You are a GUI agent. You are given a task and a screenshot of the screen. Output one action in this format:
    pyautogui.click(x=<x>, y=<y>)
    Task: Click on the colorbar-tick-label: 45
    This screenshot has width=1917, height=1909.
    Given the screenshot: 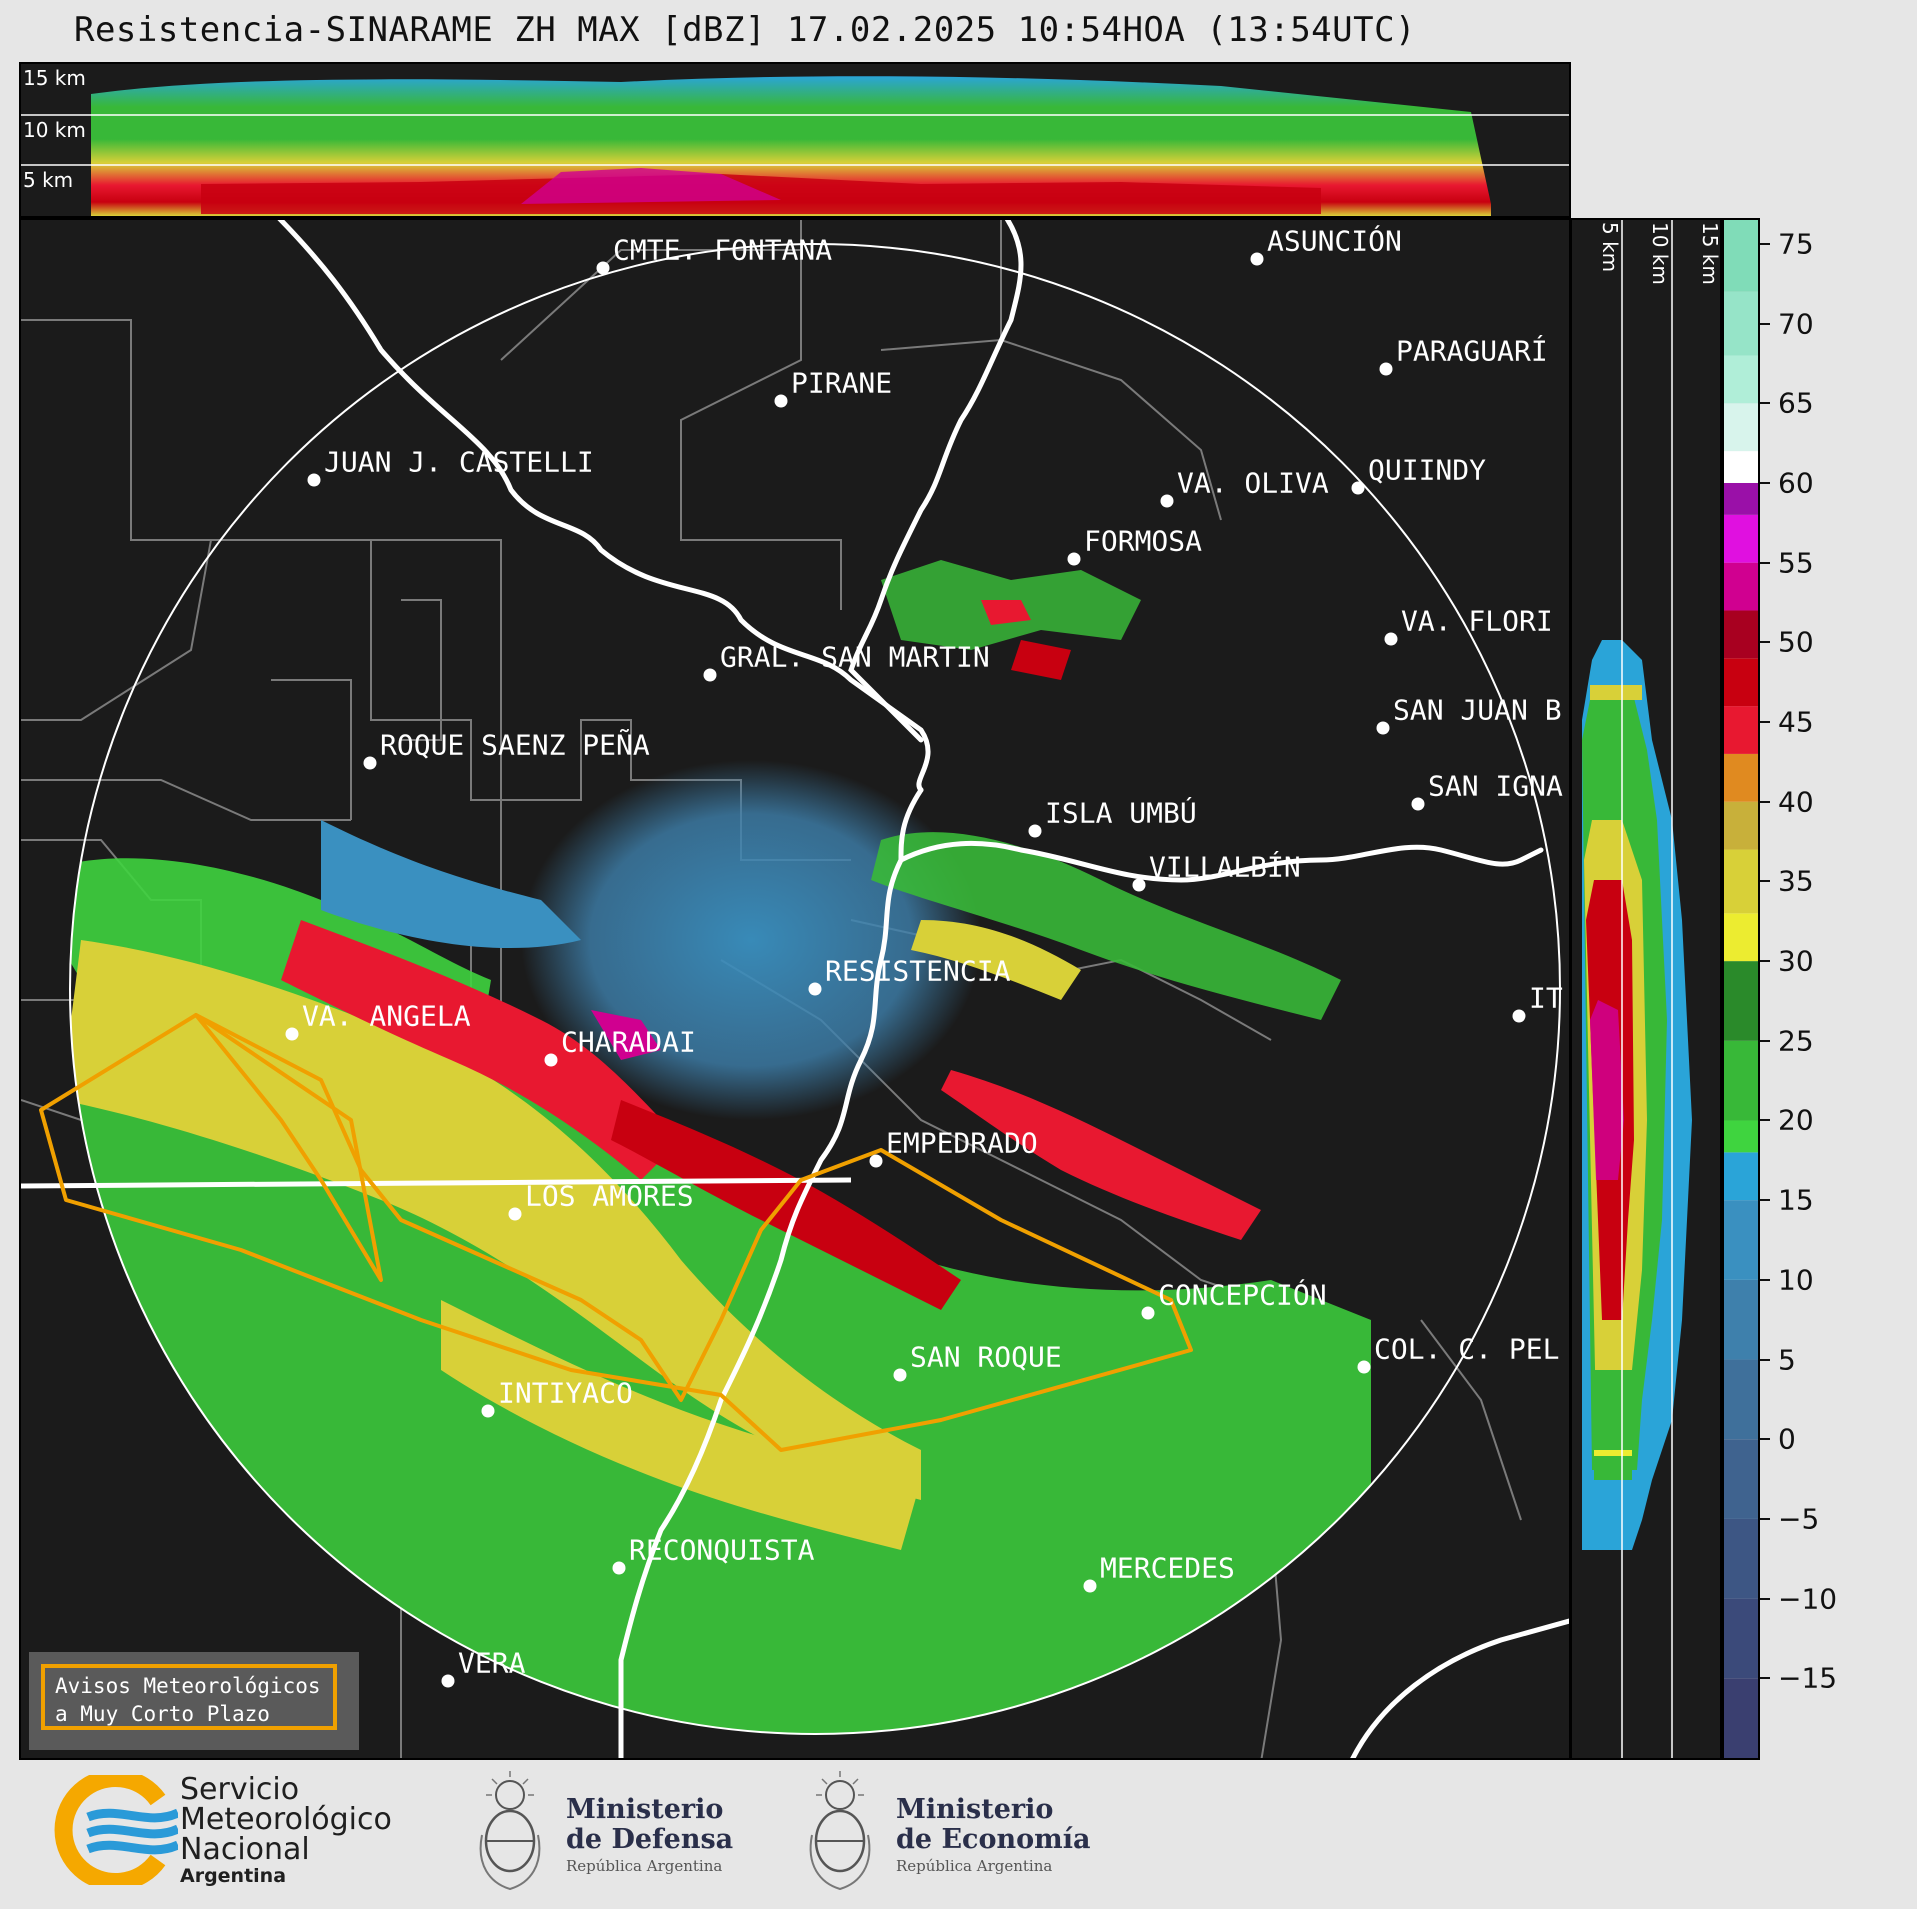 What is the action you would take?
    pyautogui.click(x=1796, y=722)
    